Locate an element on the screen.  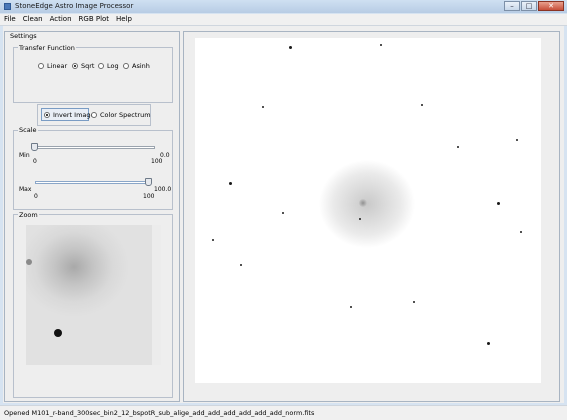
max-tick-end: 100 is located at coordinates (149, 196).